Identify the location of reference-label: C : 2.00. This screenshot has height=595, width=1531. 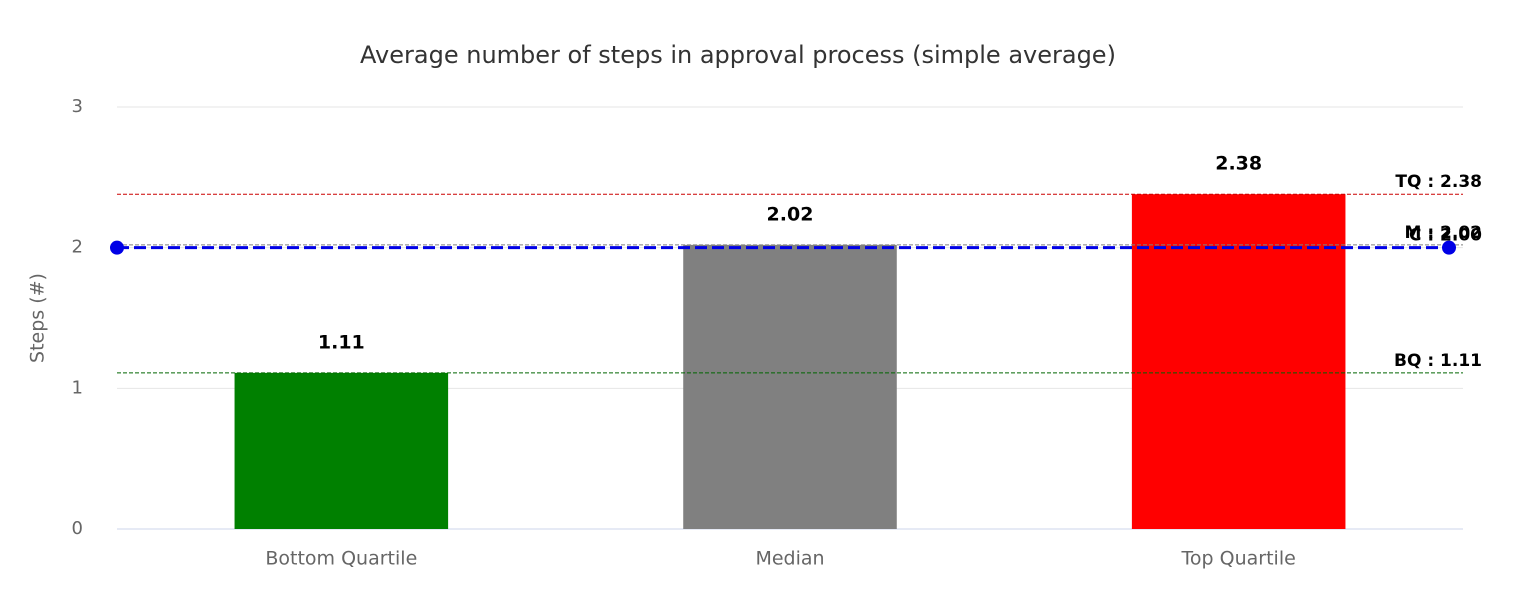
(1445, 236).